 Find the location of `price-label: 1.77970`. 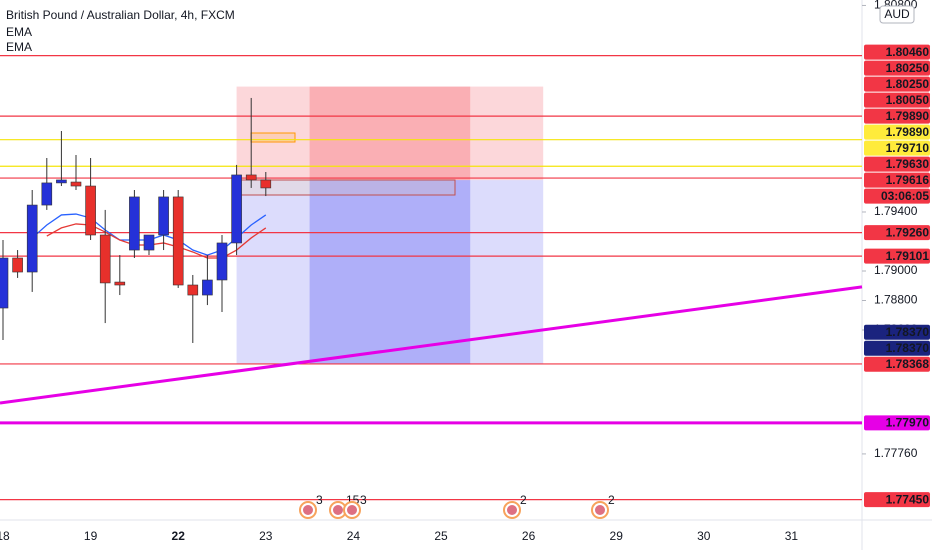

price-label: 1.77970 is located at coordinates (908, 423).